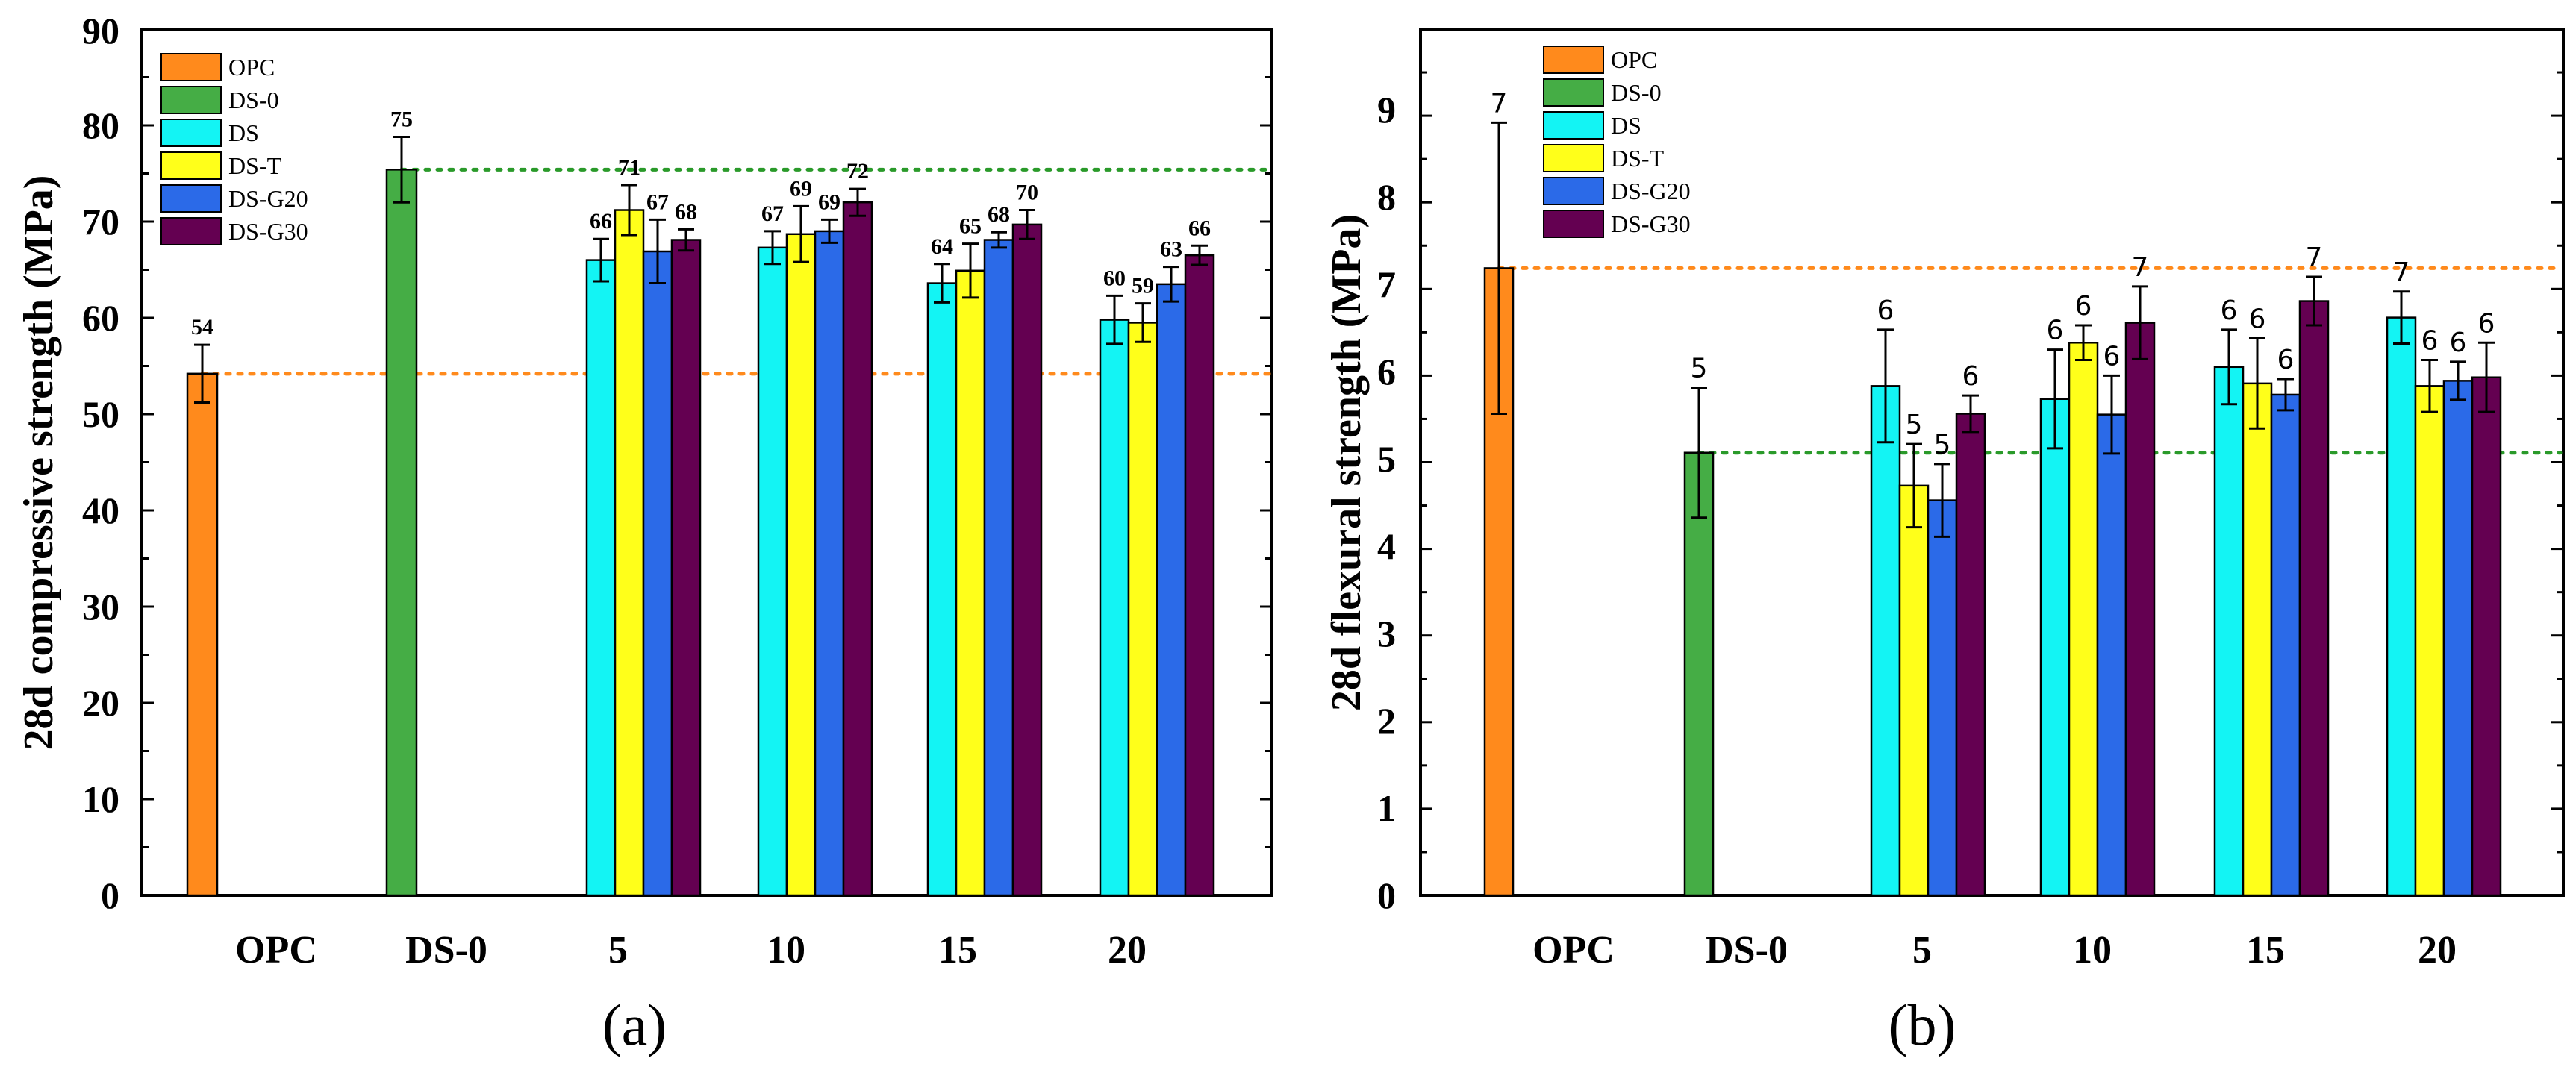  I want to click on y-axis-title: 28d compressive strength (MPa), so click(39, 463).